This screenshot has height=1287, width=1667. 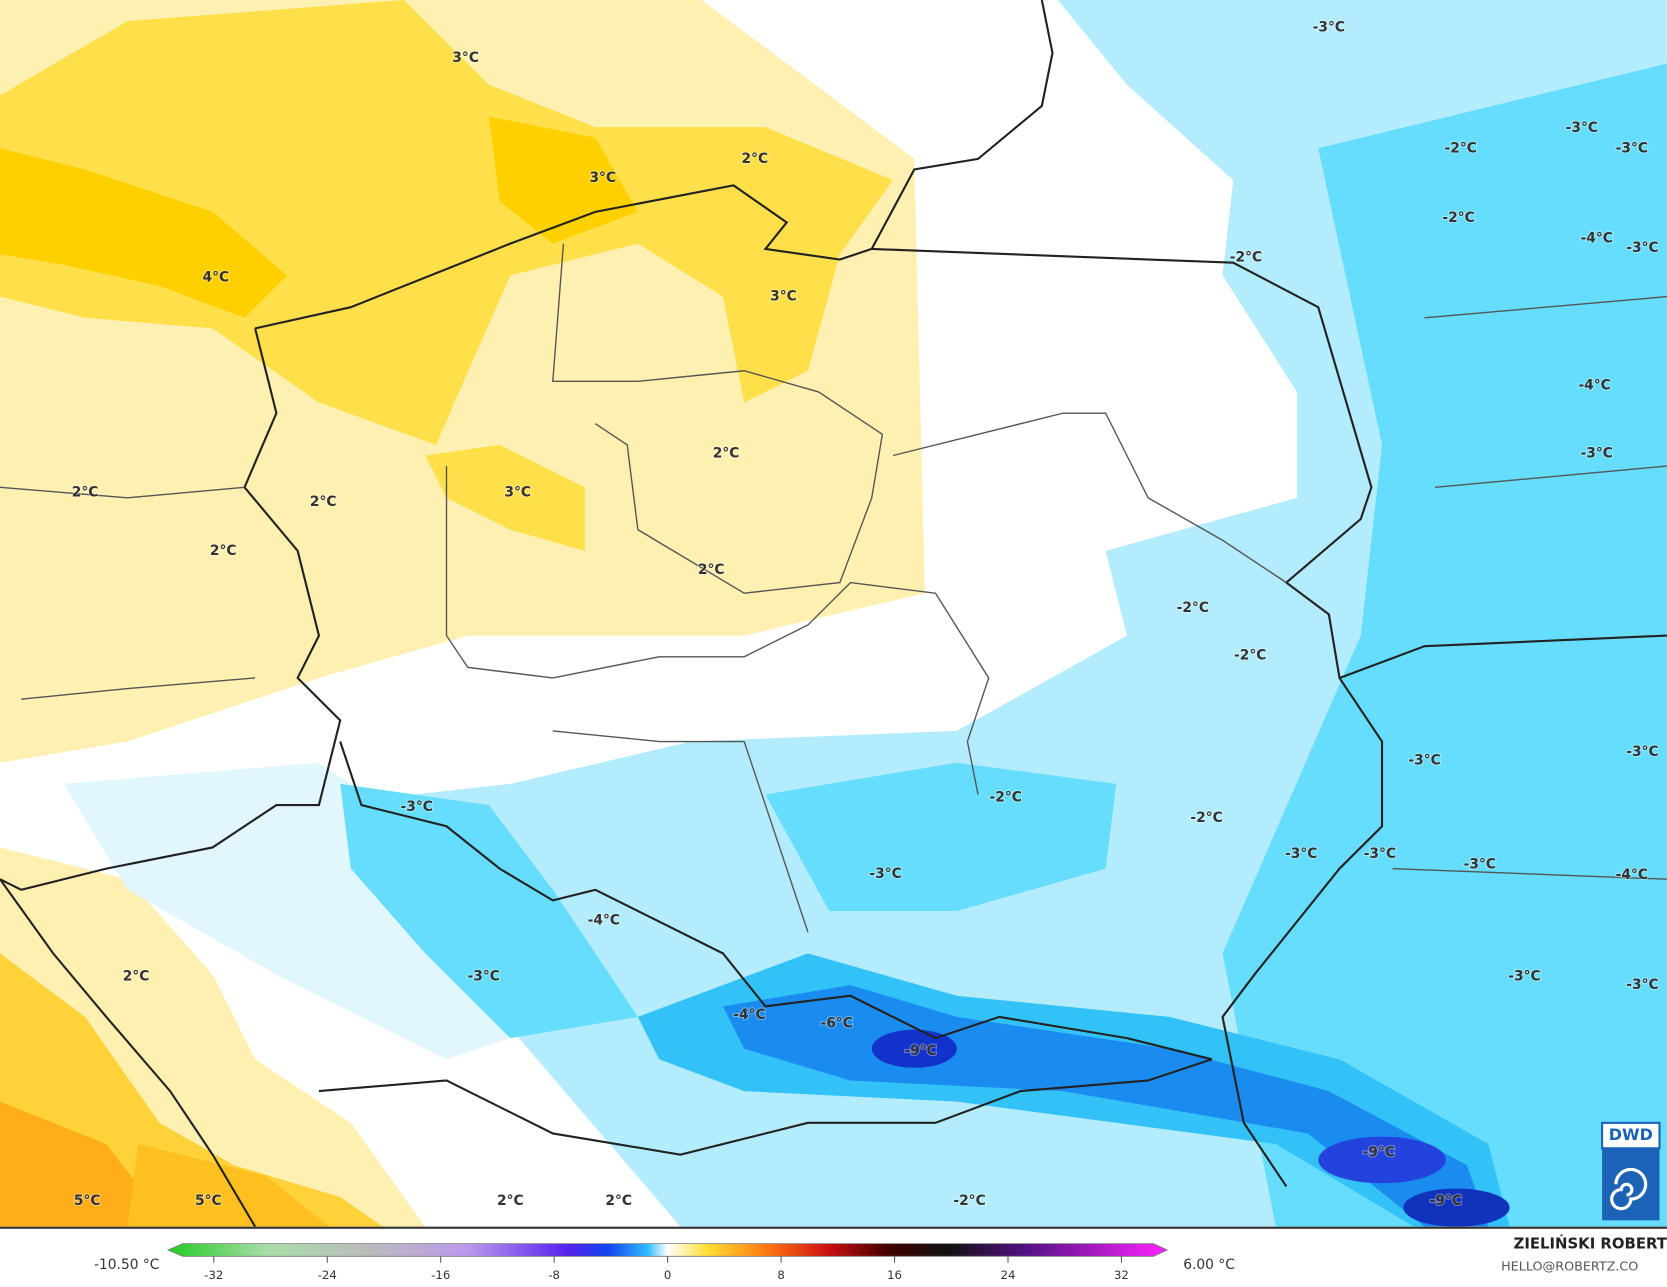 What do you see at coordinates (1569, 1266) in the screenshot?
I see `email: HELLO@ROBERTZ.CO` at bounding box center [1569, 1266].